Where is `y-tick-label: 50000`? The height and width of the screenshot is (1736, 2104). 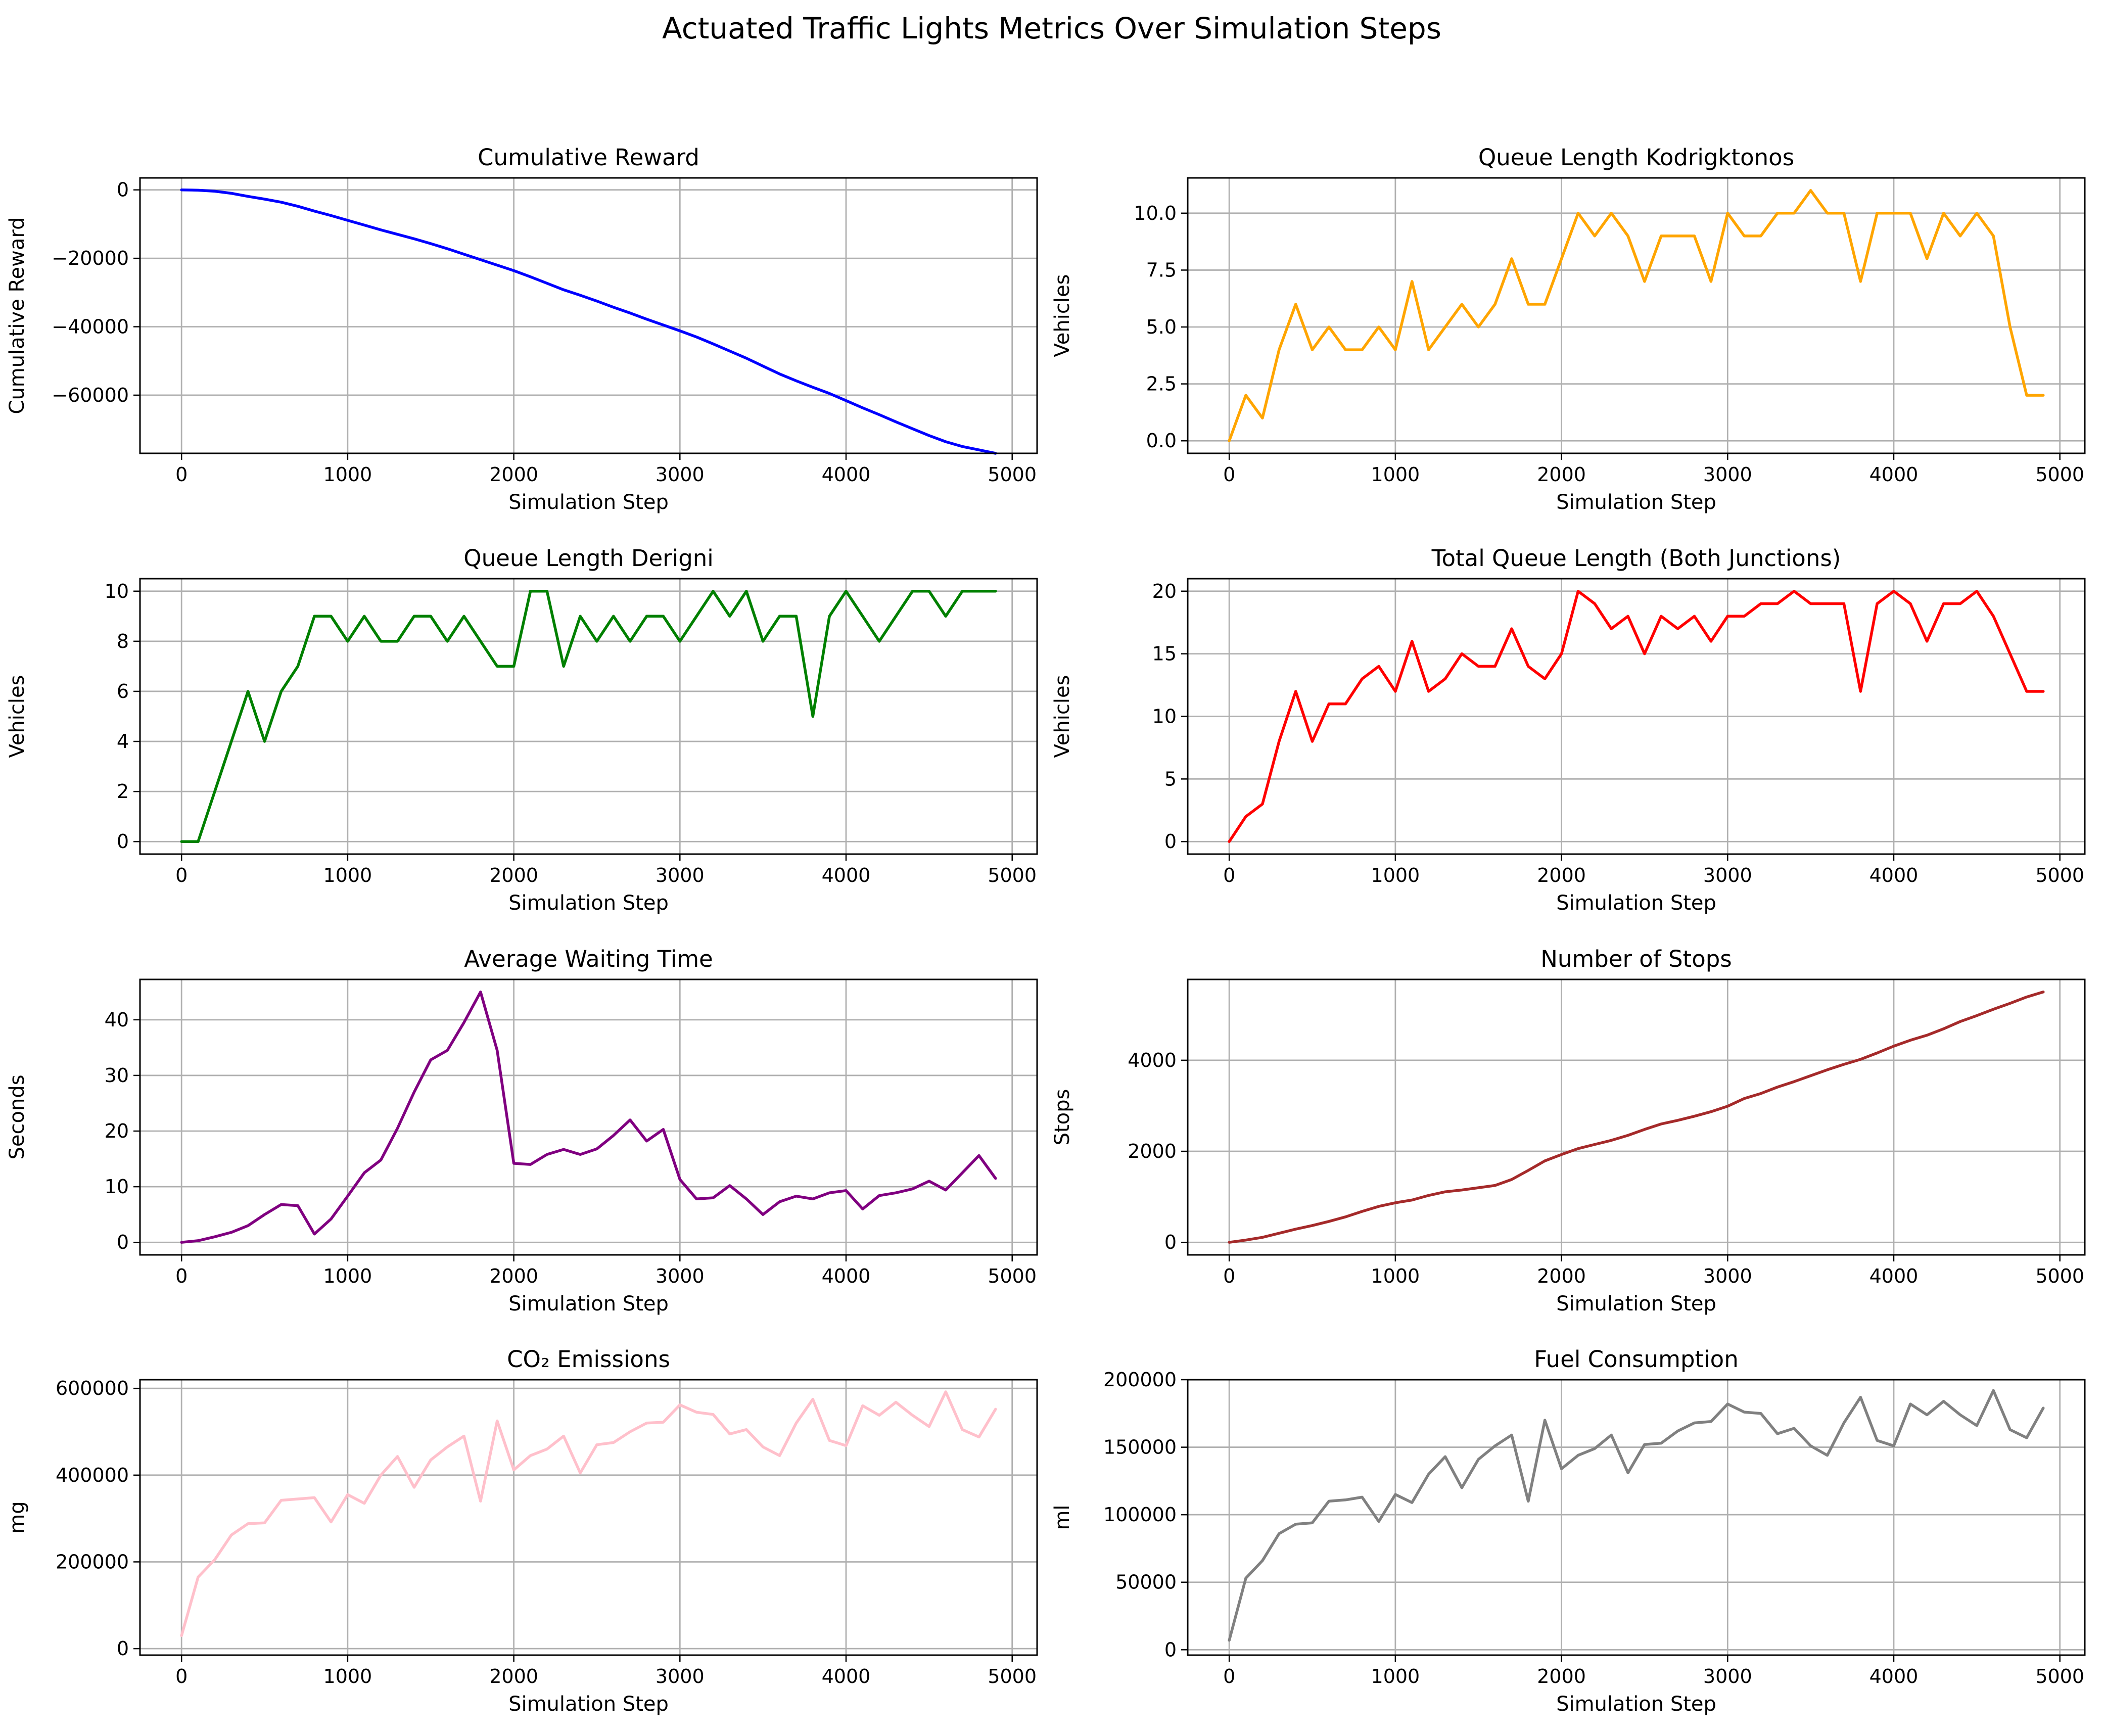 y-tick-label: 50000 is located at coordinates (1146, 1582).